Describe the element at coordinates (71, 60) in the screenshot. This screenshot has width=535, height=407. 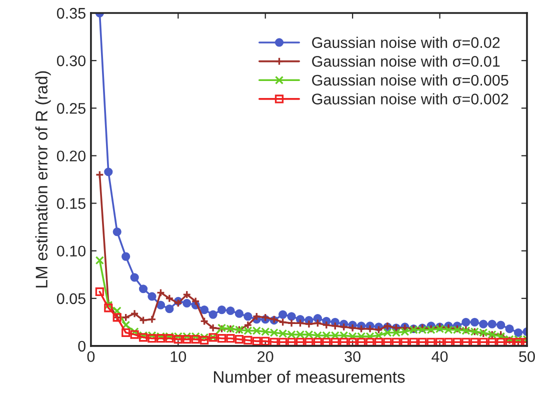
I see `y-tick-label: 0.30` at that location.